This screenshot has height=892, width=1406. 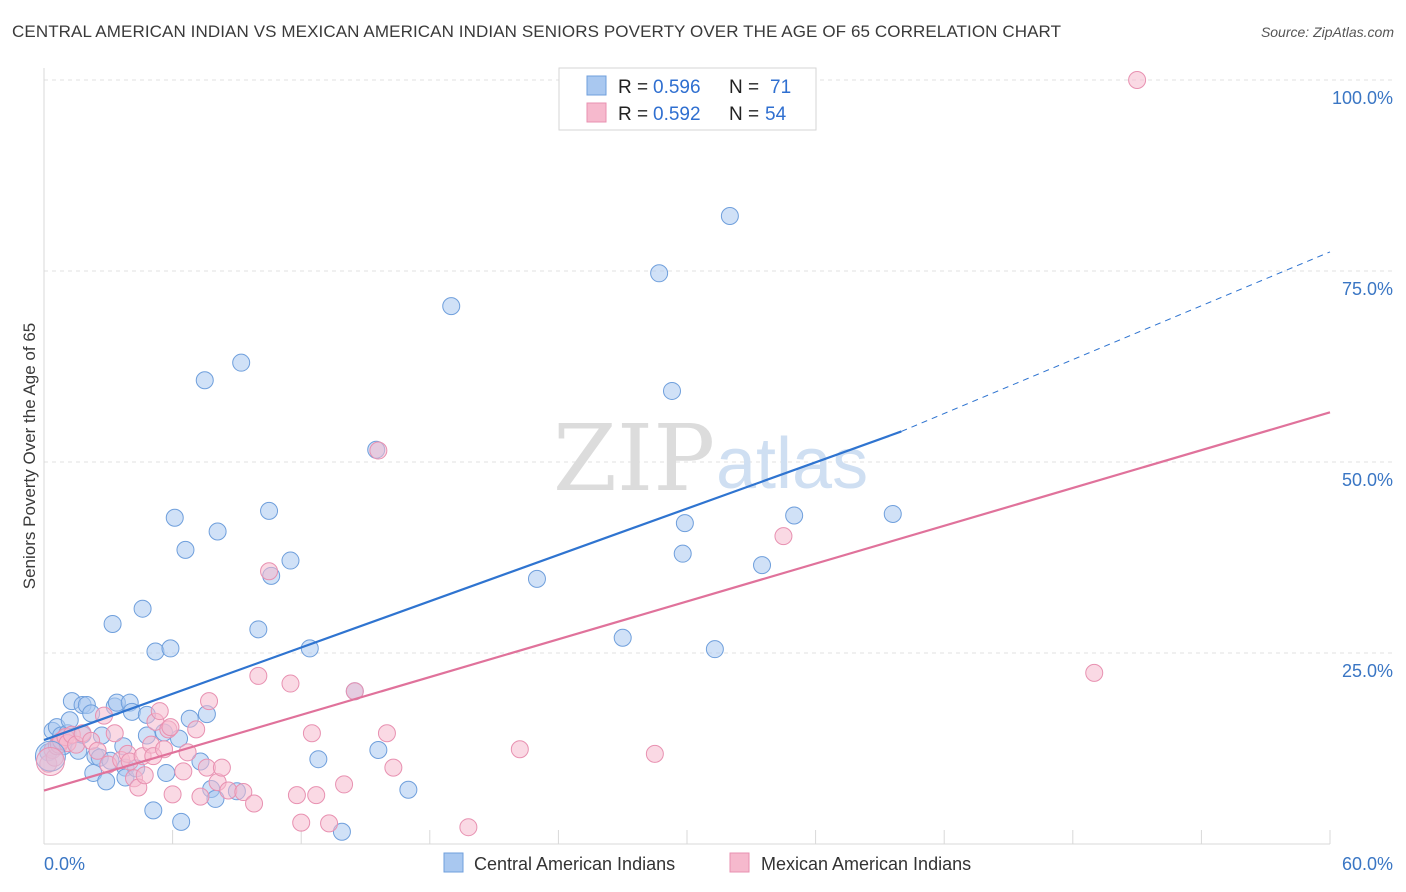 I want to click on watermark-atlas: atlas, so click(x=792, y=464).